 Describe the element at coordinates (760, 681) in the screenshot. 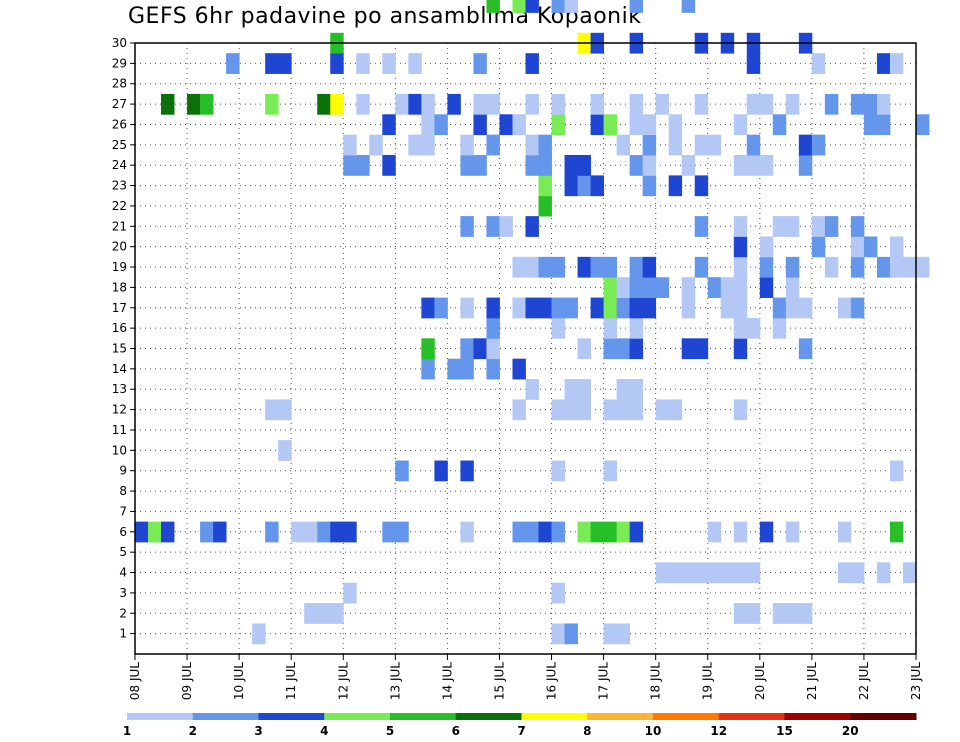

I see `x-tick-label: 20 JUL` at that location.